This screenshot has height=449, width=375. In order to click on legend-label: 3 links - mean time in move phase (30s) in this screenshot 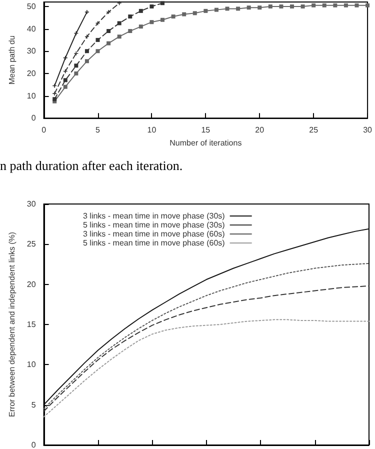, I will do `click(154, 216)`.